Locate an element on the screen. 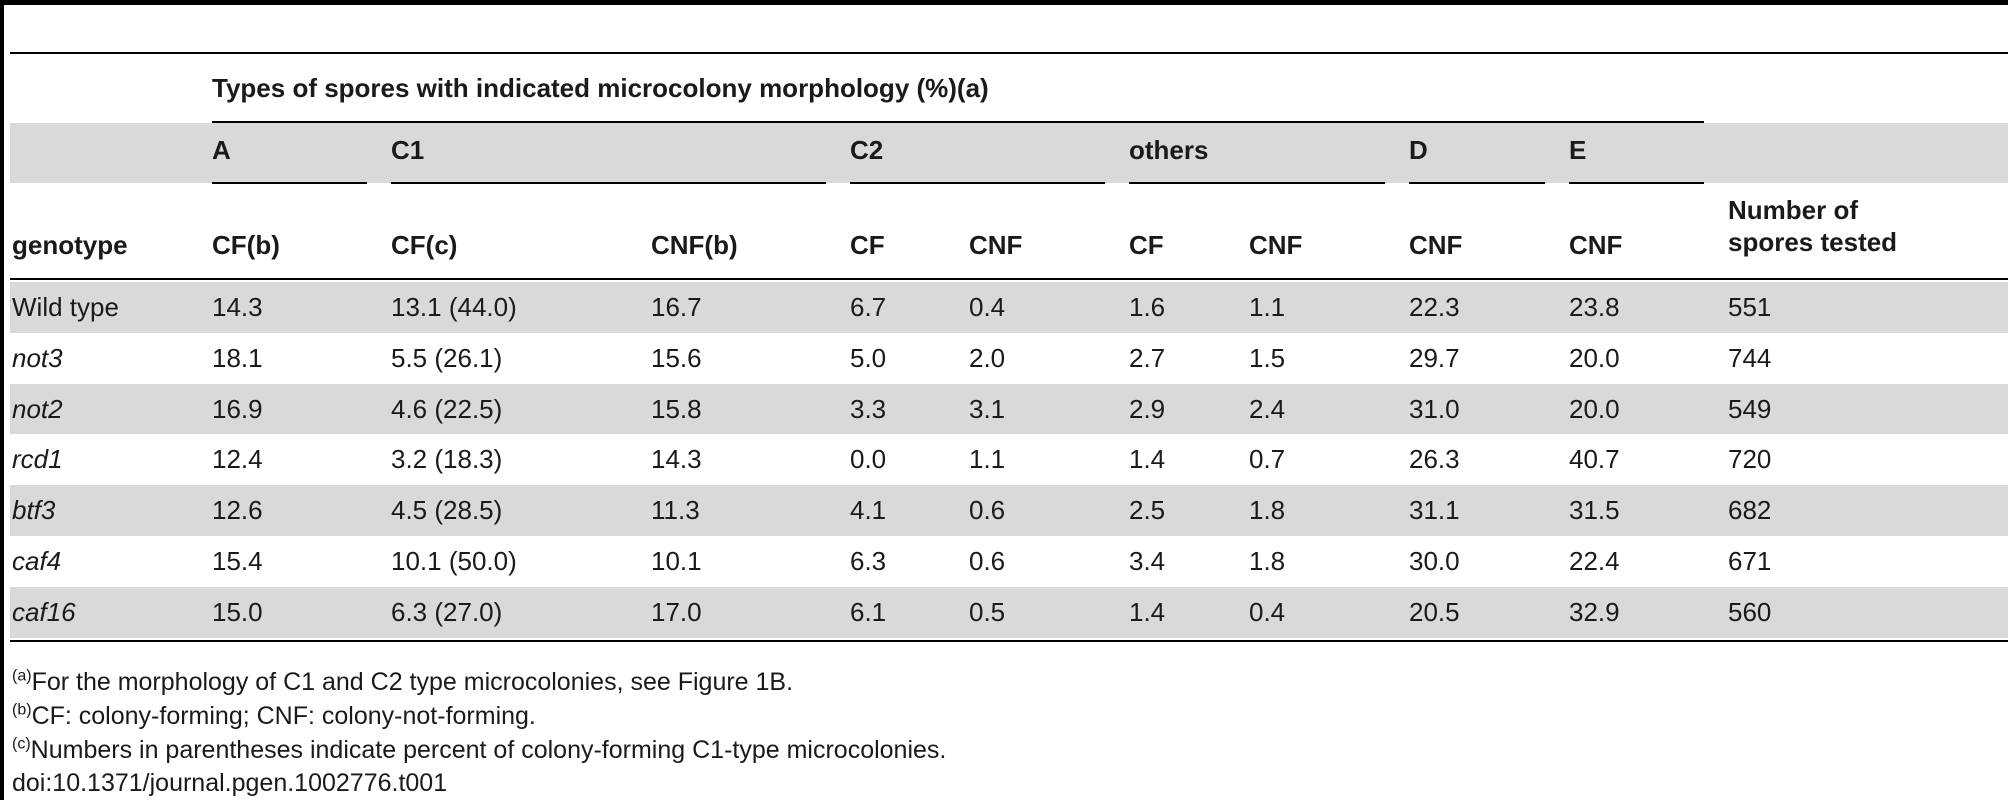  col-header-genotype: genotype is located at coordinates (70, 245).